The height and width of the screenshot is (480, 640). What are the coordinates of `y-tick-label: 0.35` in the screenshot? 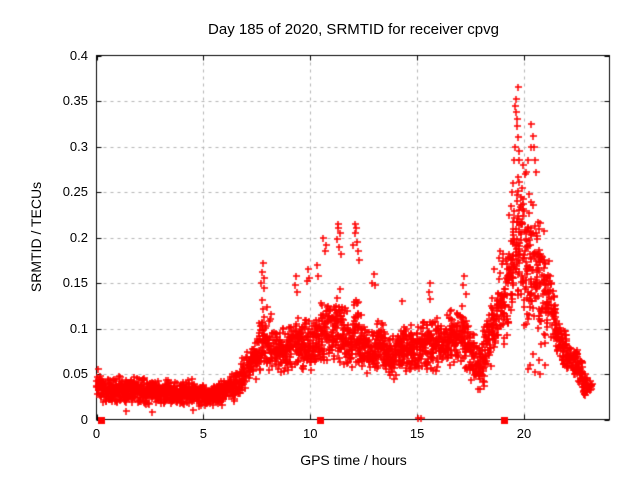 It's located at (75, 100).